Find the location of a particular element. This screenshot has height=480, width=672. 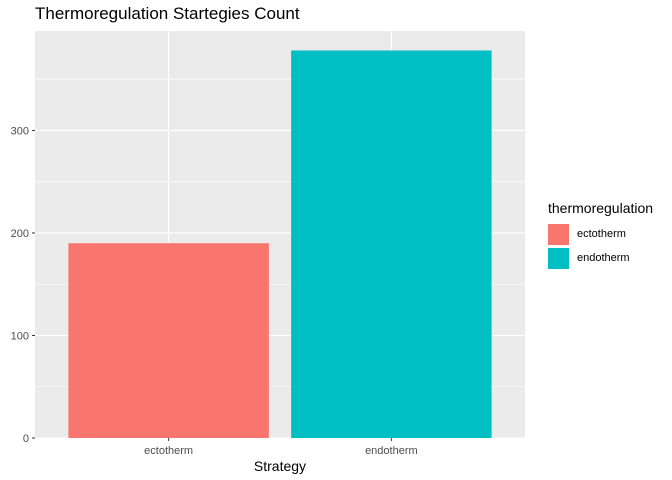

legend-label-ectotherm: ectotherm is located at coordinates (601, 234).